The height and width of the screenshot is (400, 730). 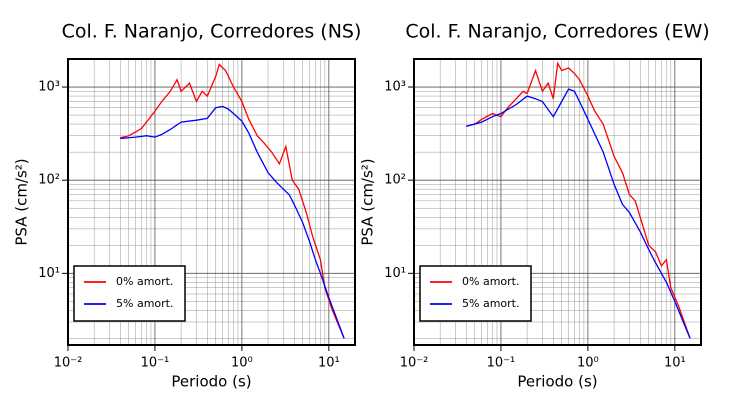 I want to click on chart-title: Col. F. Naranjo, Corredores (EW), so click(x=557, y=32).